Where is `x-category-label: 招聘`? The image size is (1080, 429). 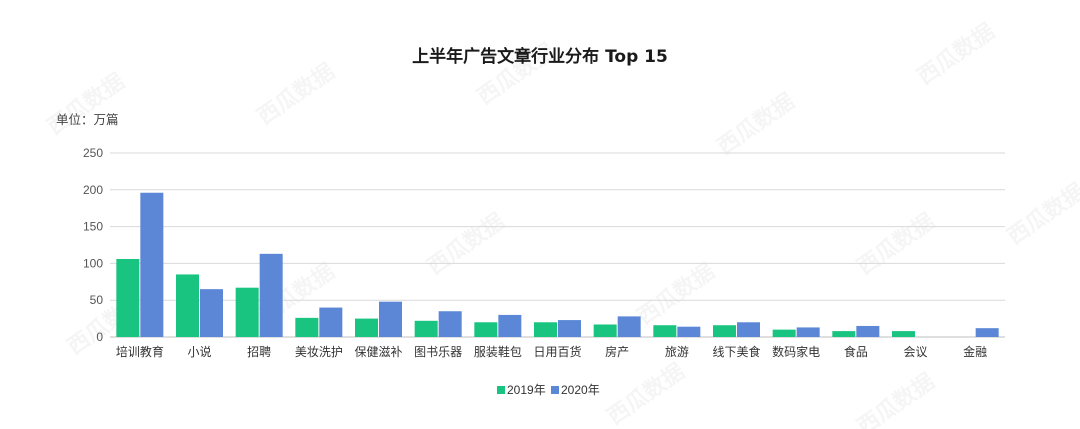
x-category-label: 招聘 is located at coordinates (259, 352).